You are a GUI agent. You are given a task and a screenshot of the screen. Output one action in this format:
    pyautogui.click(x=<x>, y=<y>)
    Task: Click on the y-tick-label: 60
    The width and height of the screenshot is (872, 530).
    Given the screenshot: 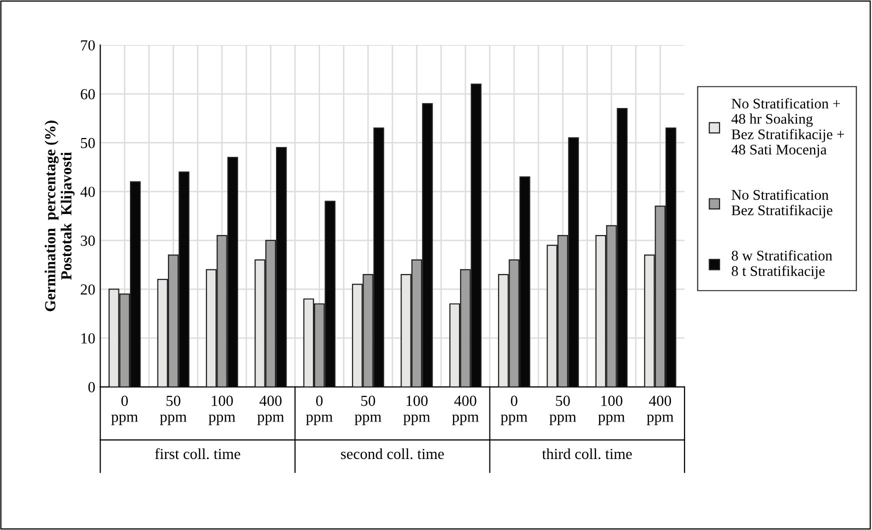 What is the action you would take?
    pyautogui.click(x=87, y=94)
    